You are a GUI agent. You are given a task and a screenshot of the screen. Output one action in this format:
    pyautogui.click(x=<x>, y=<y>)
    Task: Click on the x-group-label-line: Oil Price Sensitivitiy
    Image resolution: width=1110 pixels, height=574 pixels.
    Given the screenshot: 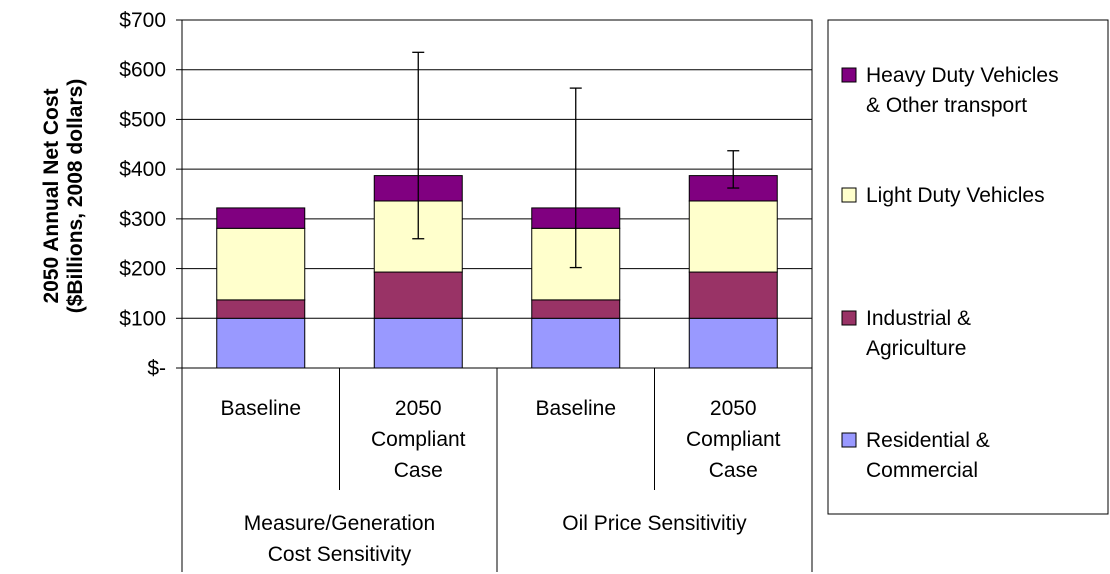 What is the action you would take?
    pyautogui.click(x=654, y=523)
    